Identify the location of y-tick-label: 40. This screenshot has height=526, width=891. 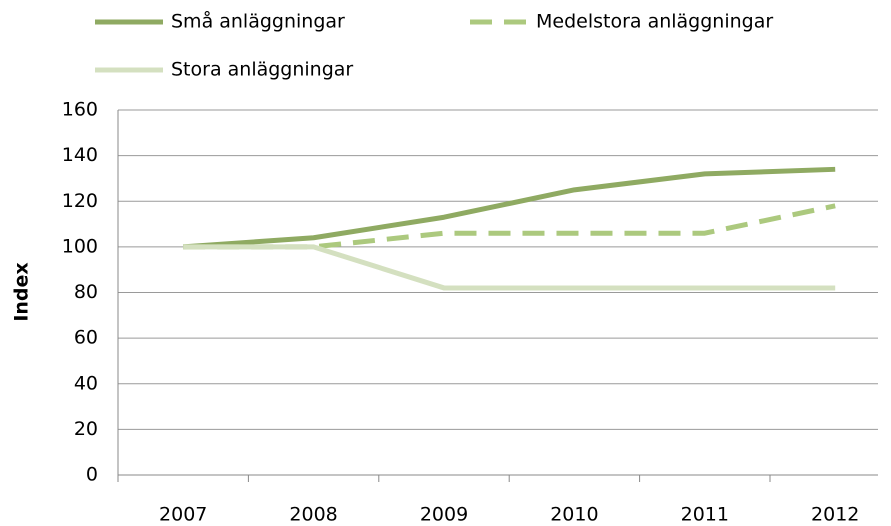
(86, 383).